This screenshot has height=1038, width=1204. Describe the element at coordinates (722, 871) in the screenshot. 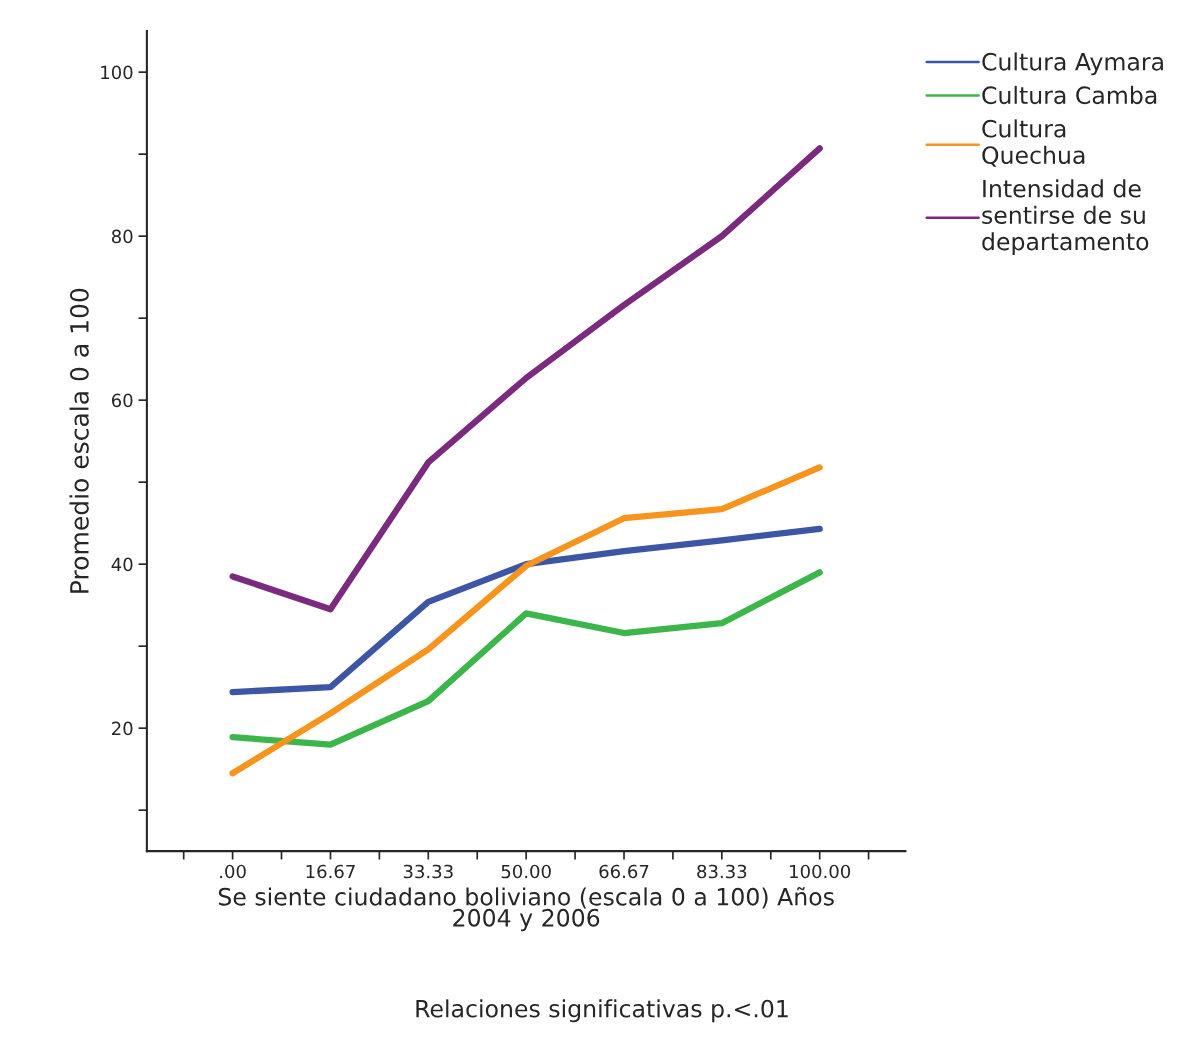

I see `x-tick-label: 83.33` at that location.